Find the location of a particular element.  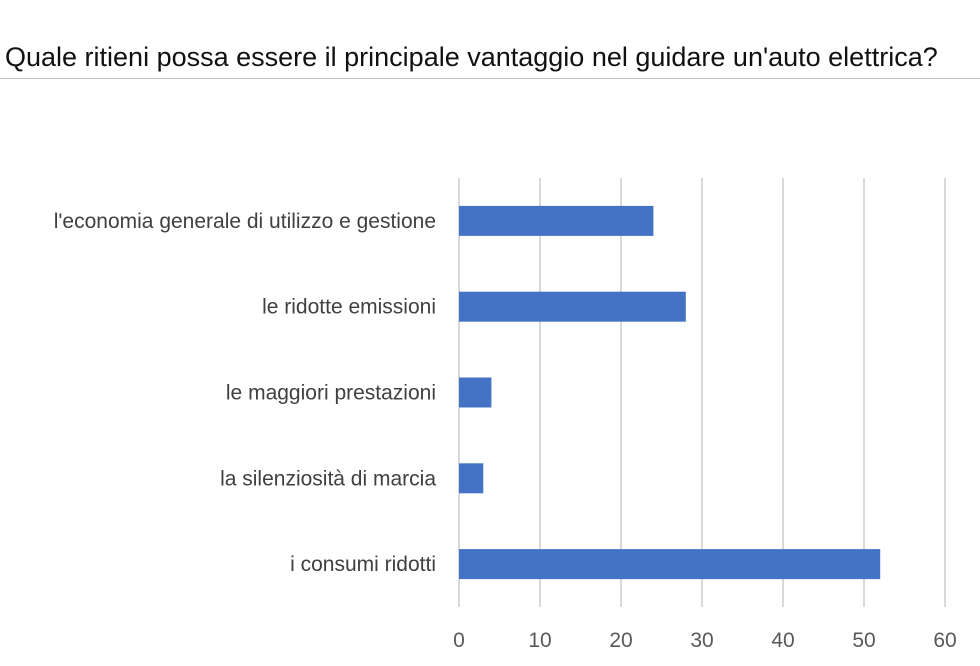

x-tick-label: 30 is located at coordinates (701, 640).